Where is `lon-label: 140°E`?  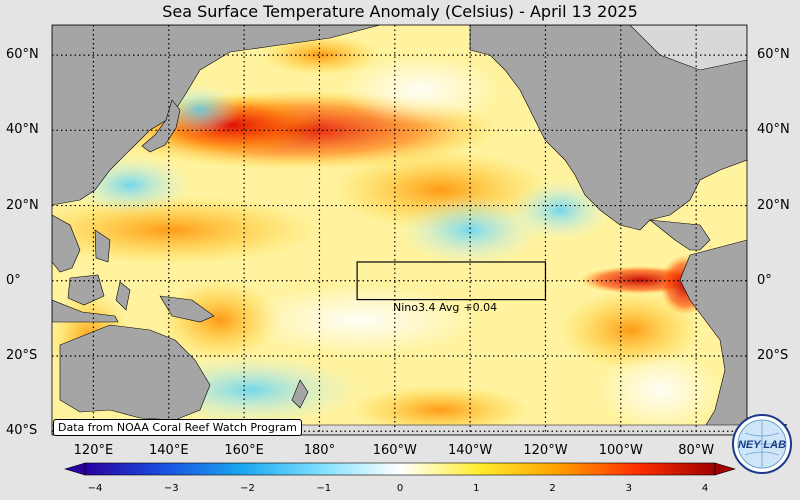
lon-label: 140°E is located at coordinates (169, 450).